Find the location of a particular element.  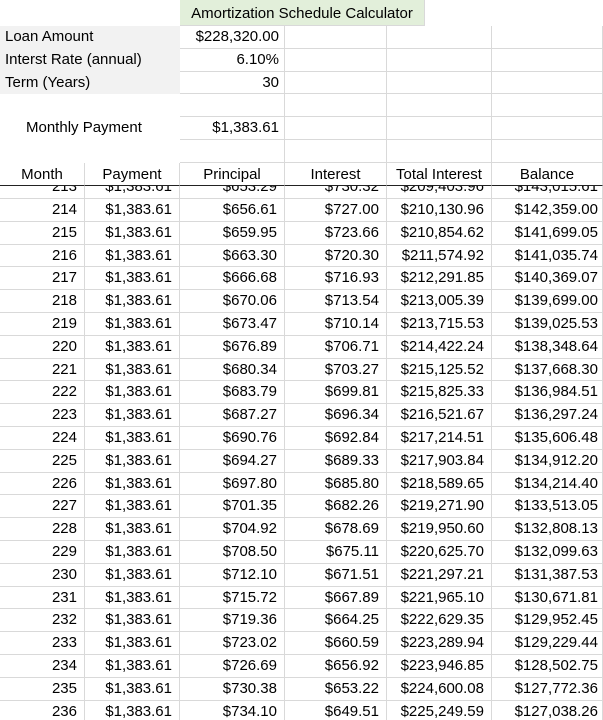

table-cell: $136,297.24 is located at coordinates (547, 415).